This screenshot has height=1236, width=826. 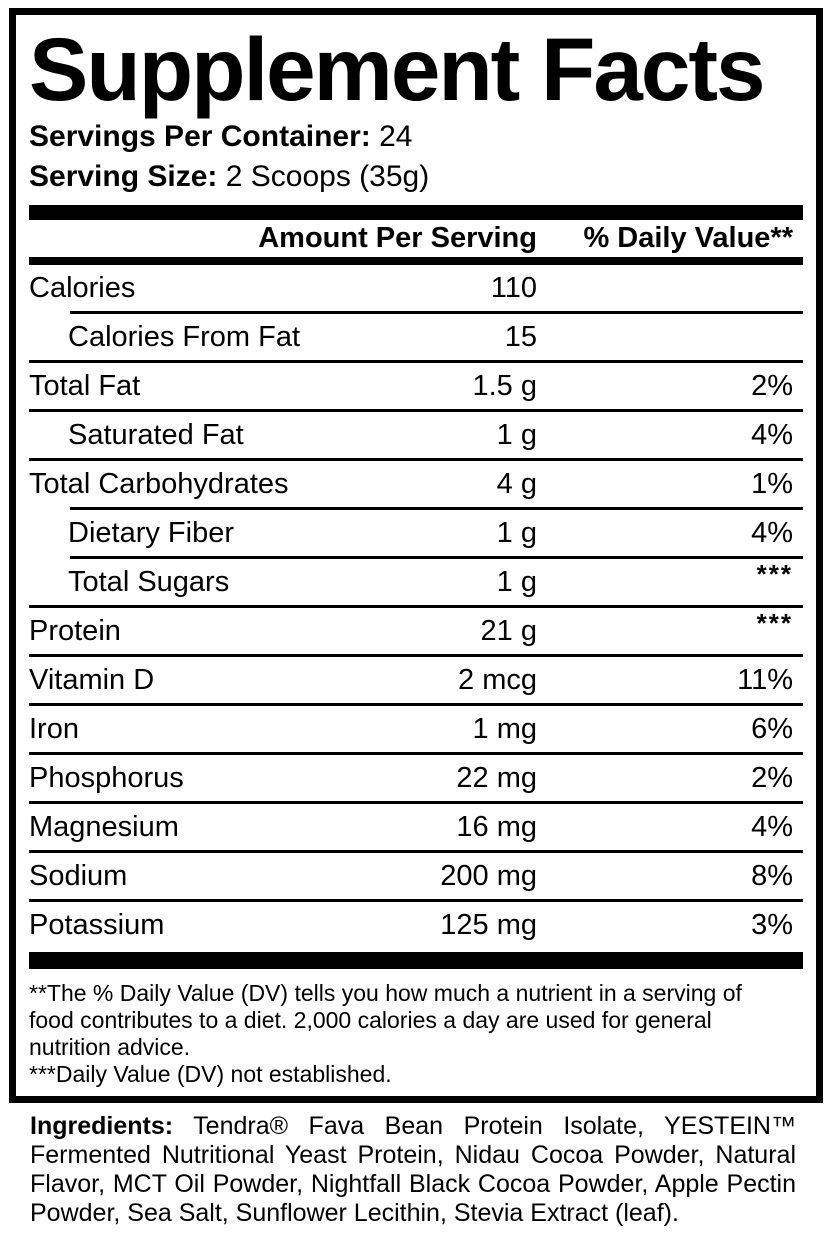 I want to click on table-row: Iron 1 mg 6%, so click(x=416, y=729).